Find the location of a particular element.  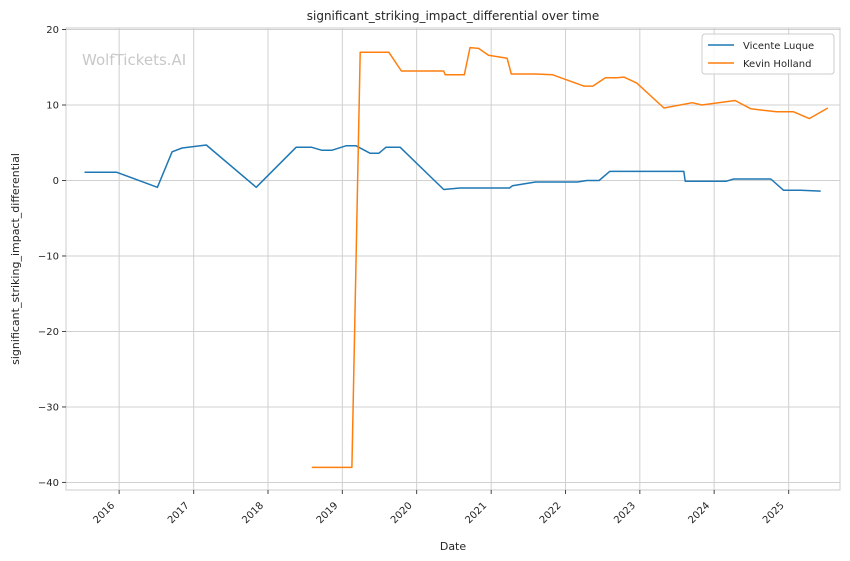

legend: Vicente Luque Kevin Holland is located at coordinates (768, 54).